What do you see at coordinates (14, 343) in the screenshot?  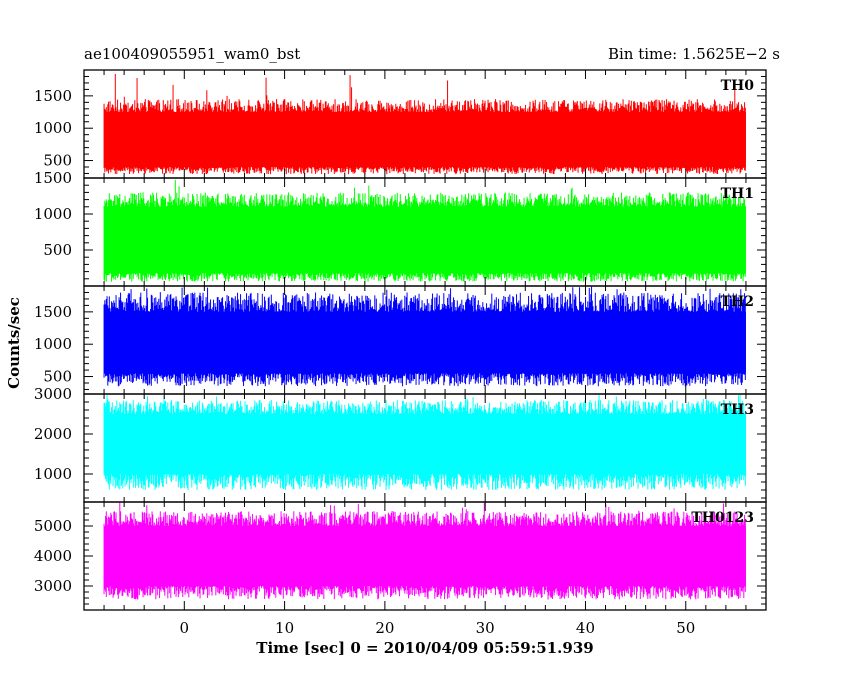 I see `y-axis-title: Counts/sec` at bounding box center [14, 343].